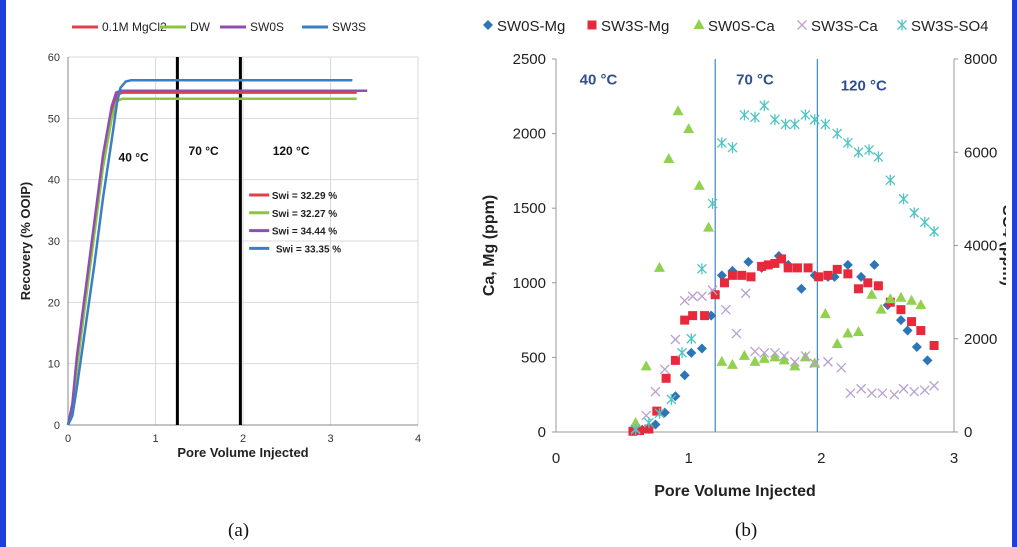 Image resolution: width=1017 pixels, height=547 pixels. I want to click on legend-label: 0.1M MgCl2, so click(134, 27).